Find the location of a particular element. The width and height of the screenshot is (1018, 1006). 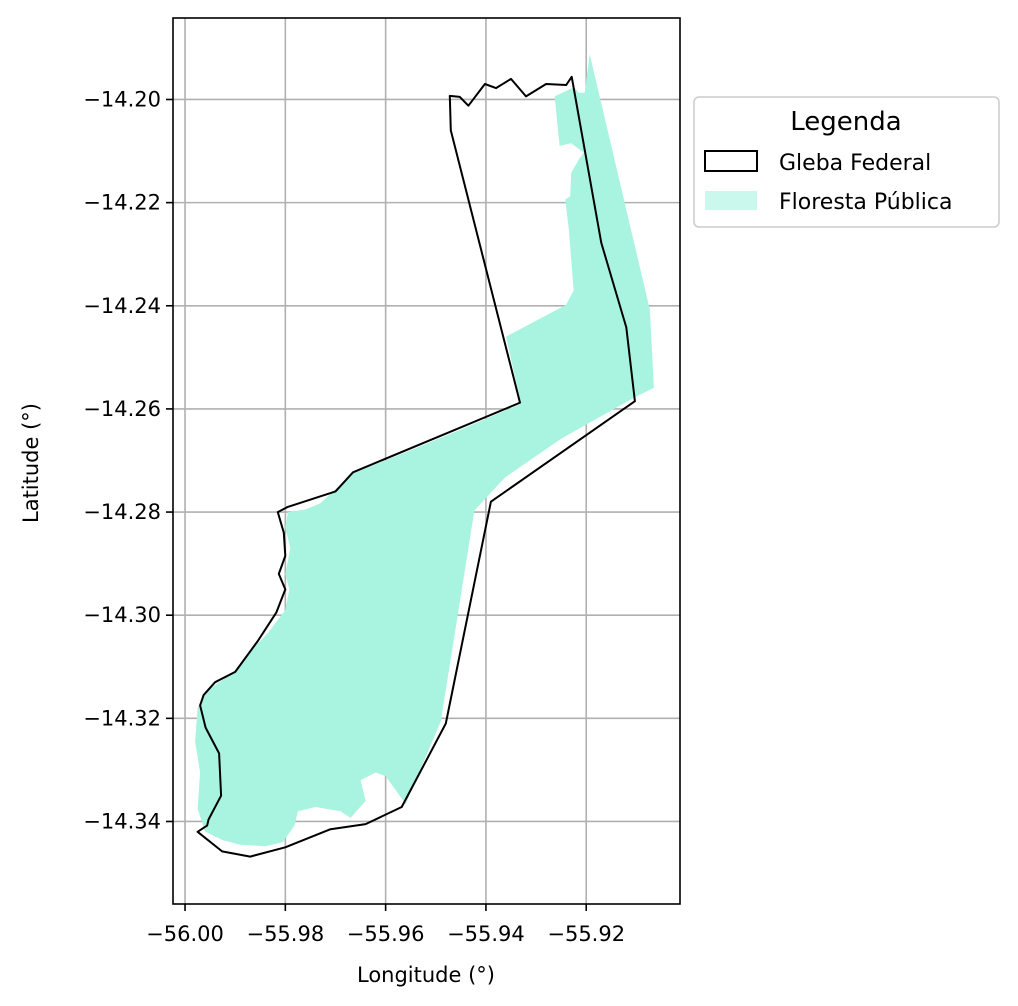

legend-swatch-floresta is located at coordinates (731, 200).